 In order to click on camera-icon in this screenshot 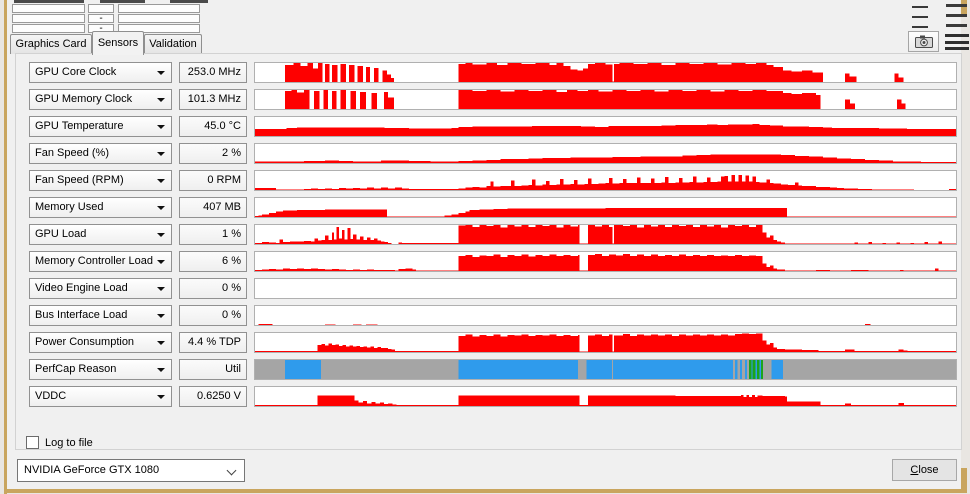, I will do `click(923, 41)`.